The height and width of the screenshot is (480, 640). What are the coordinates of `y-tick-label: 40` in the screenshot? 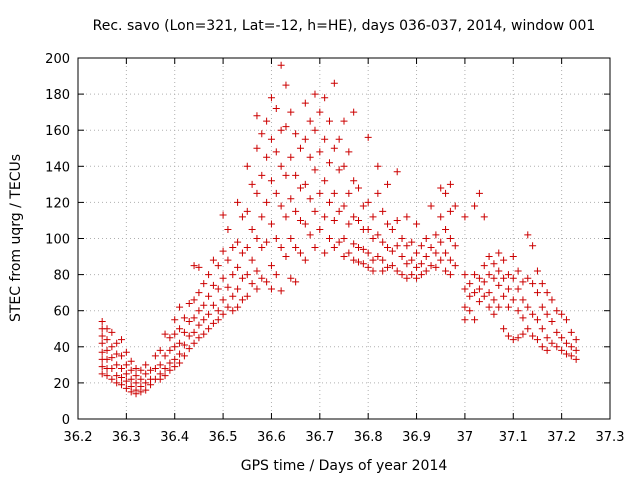 It's located at (61, 348).